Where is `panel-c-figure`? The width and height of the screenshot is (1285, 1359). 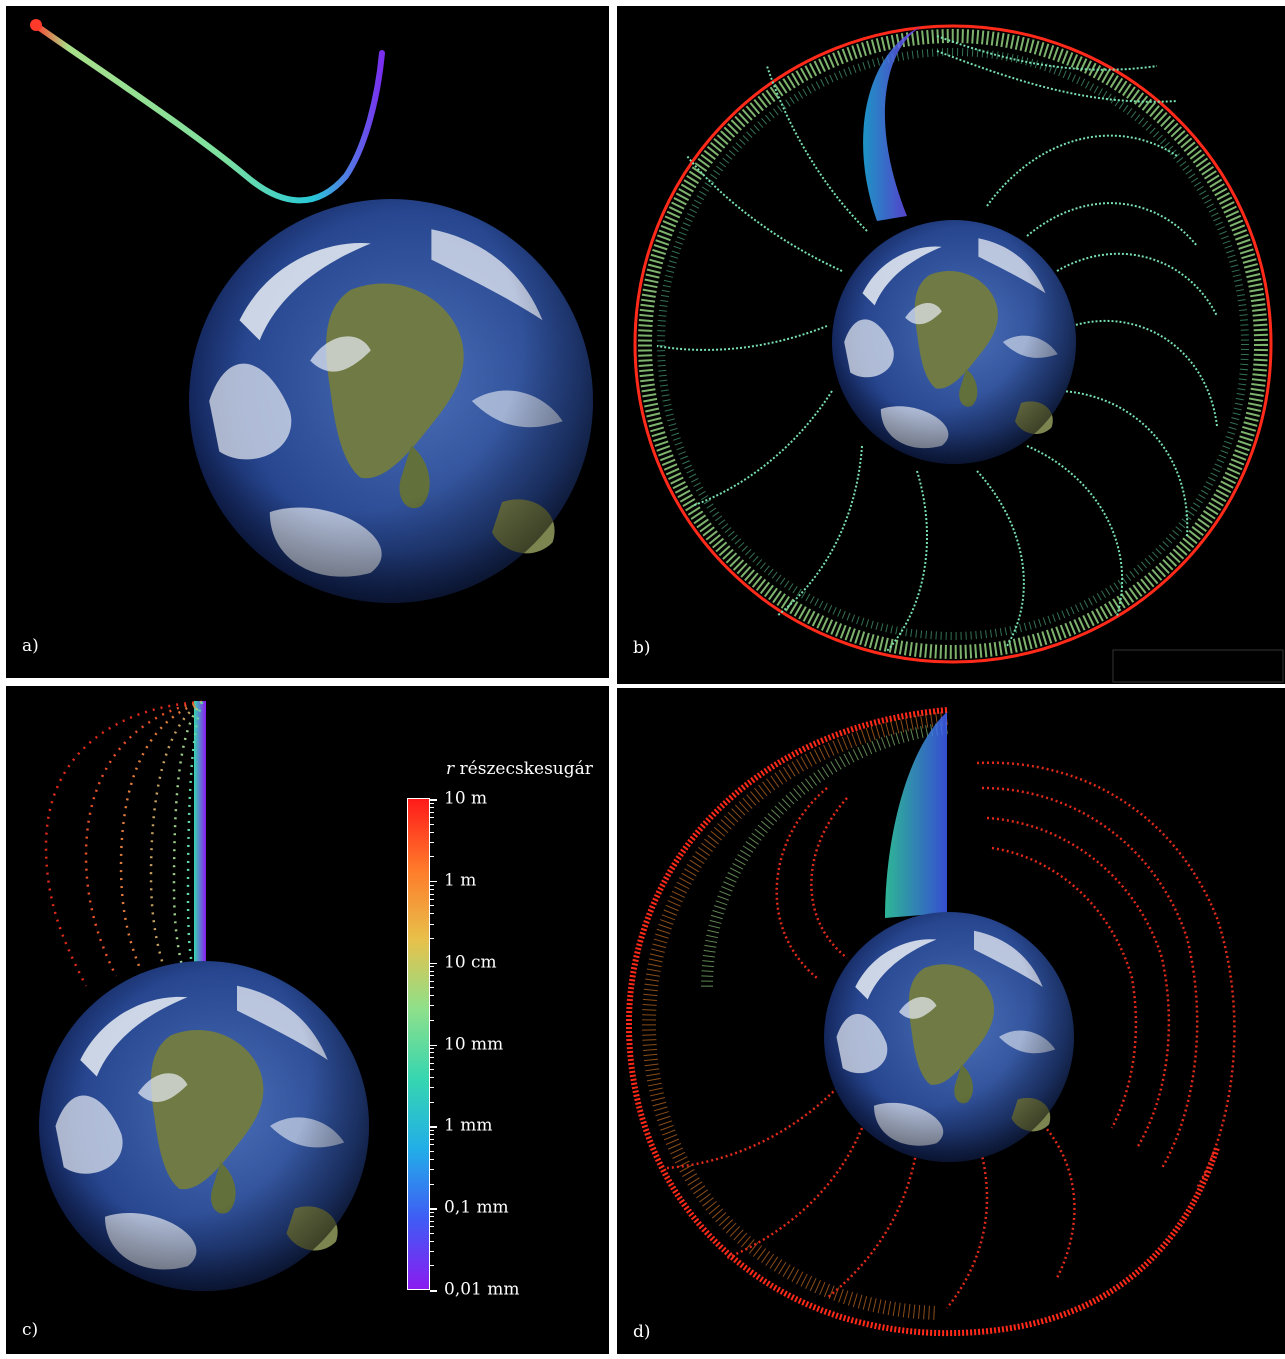 panel-c-figure is located at coordinates (204, 995).